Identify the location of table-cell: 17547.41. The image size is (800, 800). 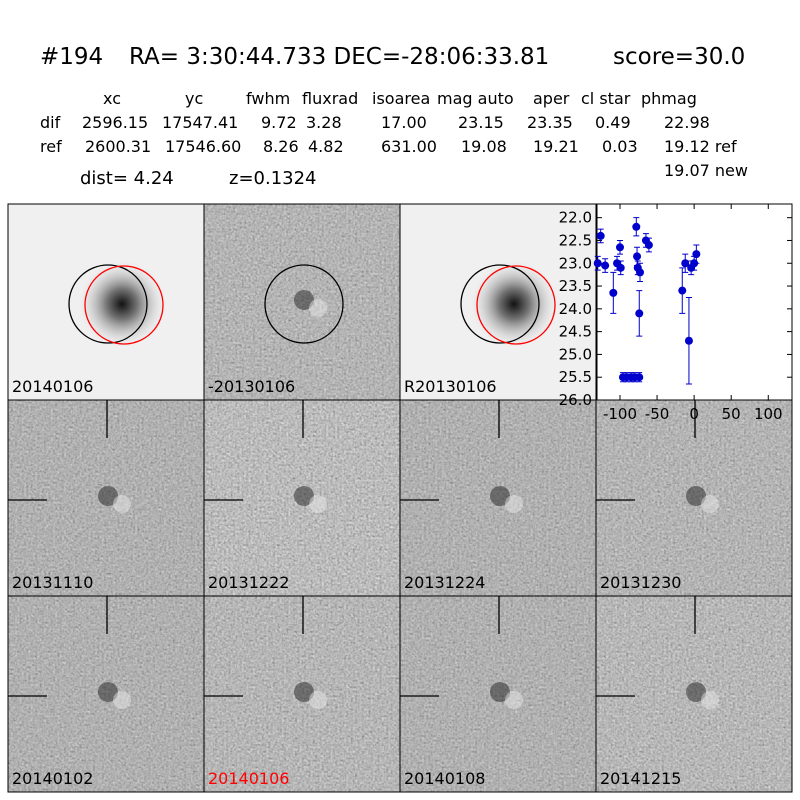
(200, 122).